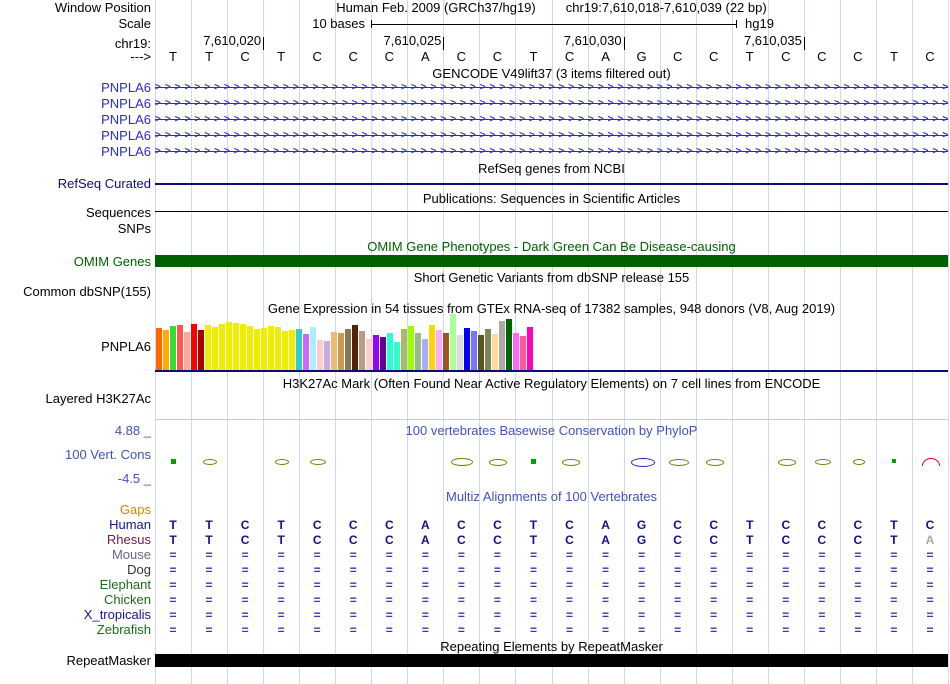 This screenshot has height=684, width=950. What do you see at coordinates (87, 291) in the screenshot?
I see `common-dbsnp-label: Common dbSNP(155)` at bounding box center [87, 291].